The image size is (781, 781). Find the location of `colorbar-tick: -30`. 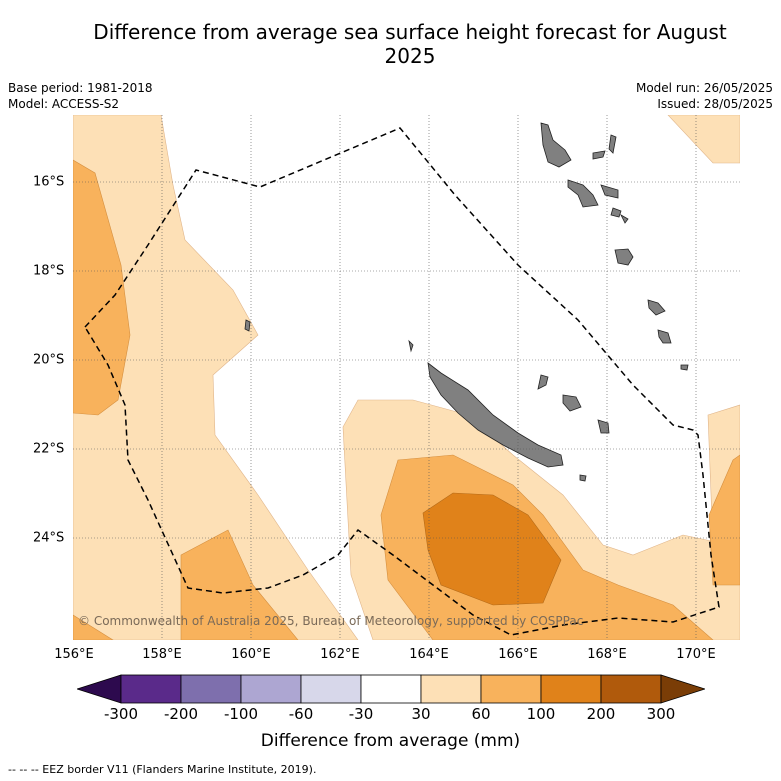

colorbar-tick: -30 is located at coordinates (361, 714).